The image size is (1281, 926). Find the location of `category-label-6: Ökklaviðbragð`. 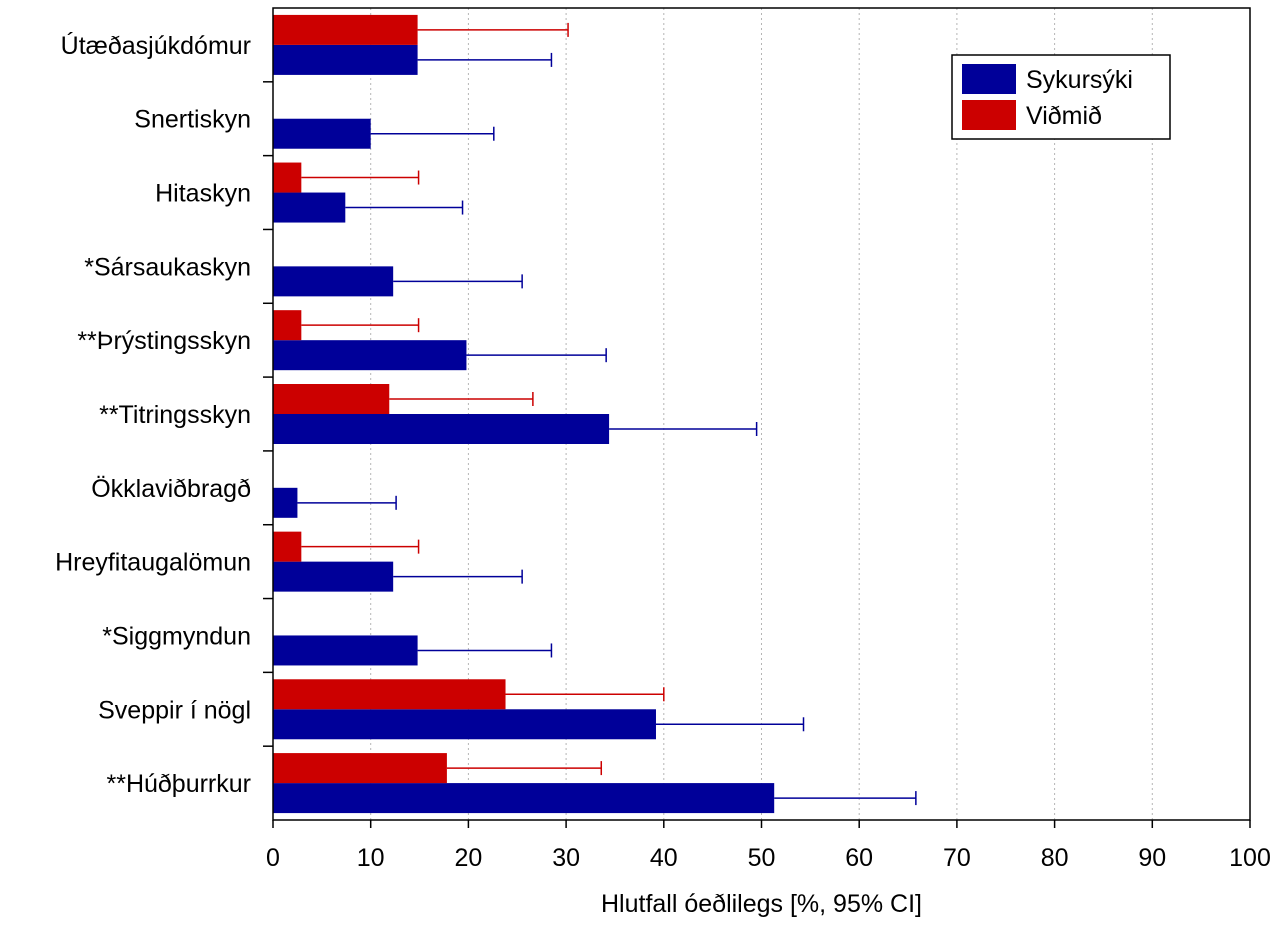

category-label-6: Ökklaviðbragð is located at coordinates (171, 489).